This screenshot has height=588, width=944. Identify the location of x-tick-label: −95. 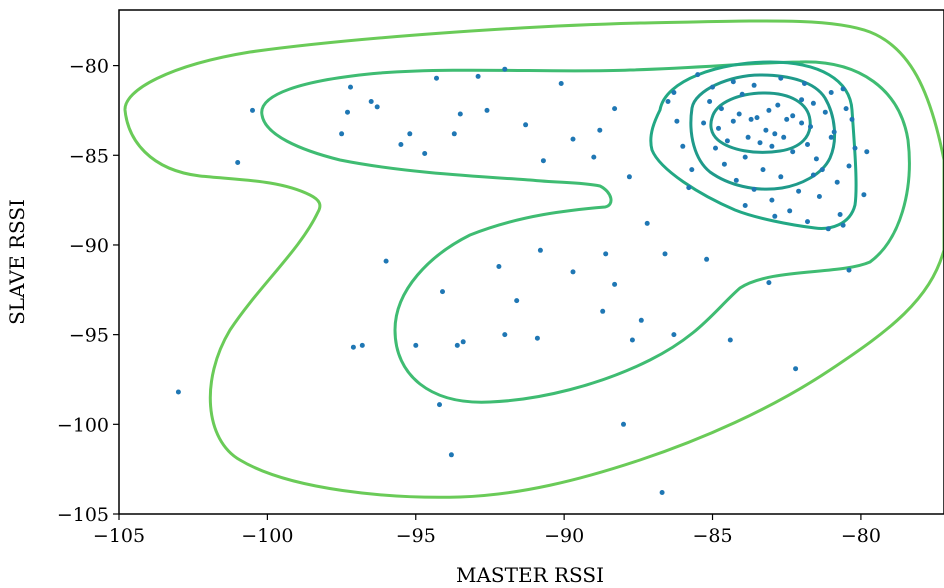
(416, 536).